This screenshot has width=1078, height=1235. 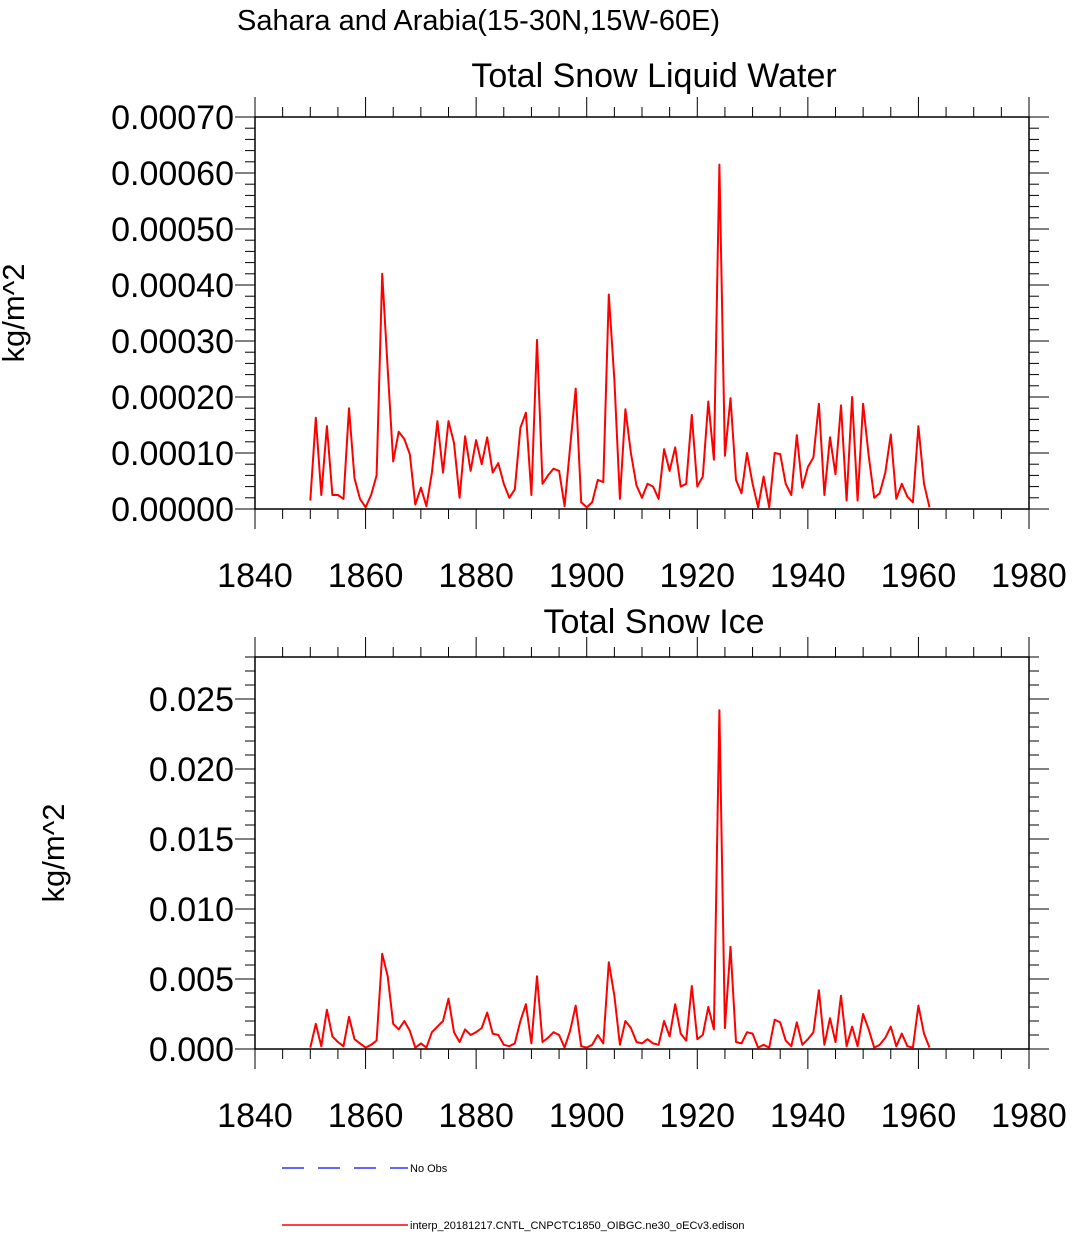 I want to click on y-tick-label: 0.00020, so click(x=172, y=398).